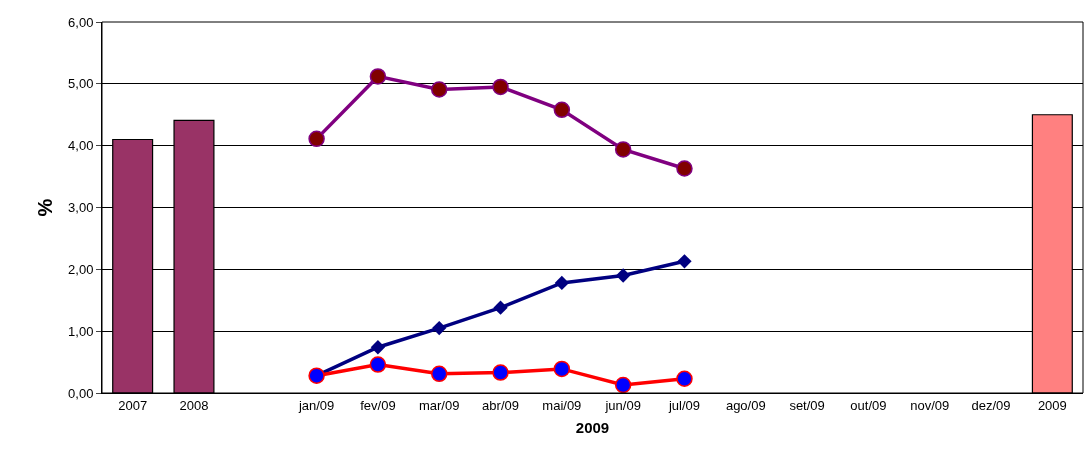 The width and height of the screenshot is (1085, 465). I want to click on y-tick-label: 4,00, so click(81, 146).